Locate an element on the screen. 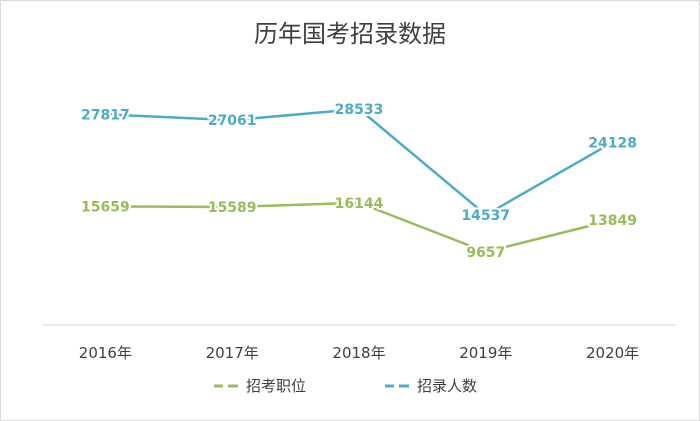 This screenshot has width=700, height=421. x-axis-tick-labels: 2016年 2017年 2018年 2019年 2020年 is located at coordinates (359, 353).